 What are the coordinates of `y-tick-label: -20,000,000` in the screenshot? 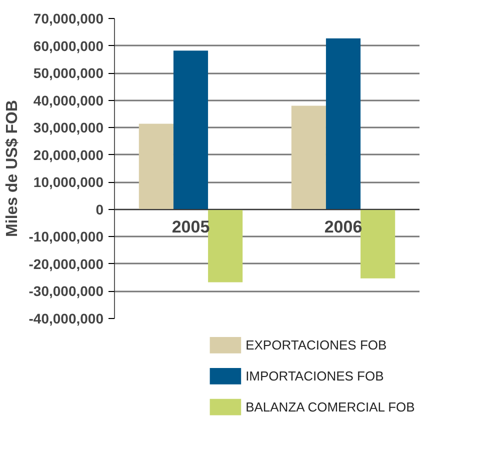 It's located at (66, 264).